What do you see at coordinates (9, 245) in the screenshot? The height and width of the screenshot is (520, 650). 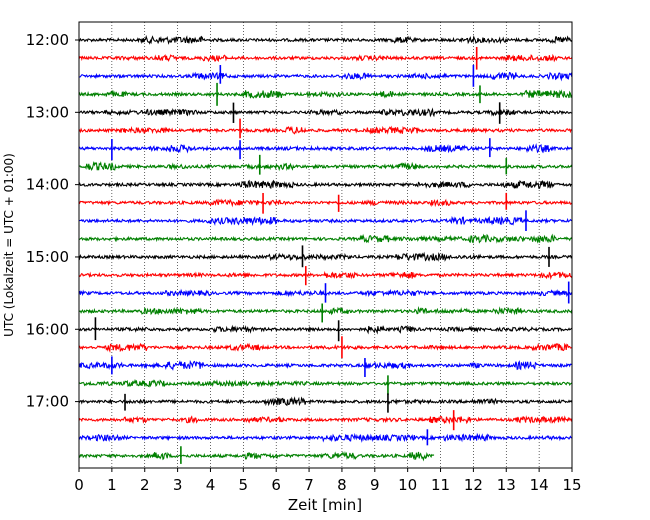 I see `y-axis-label: UTC (Lokalzeit = UTC + 01:00)` at bounding box center [9, 245].